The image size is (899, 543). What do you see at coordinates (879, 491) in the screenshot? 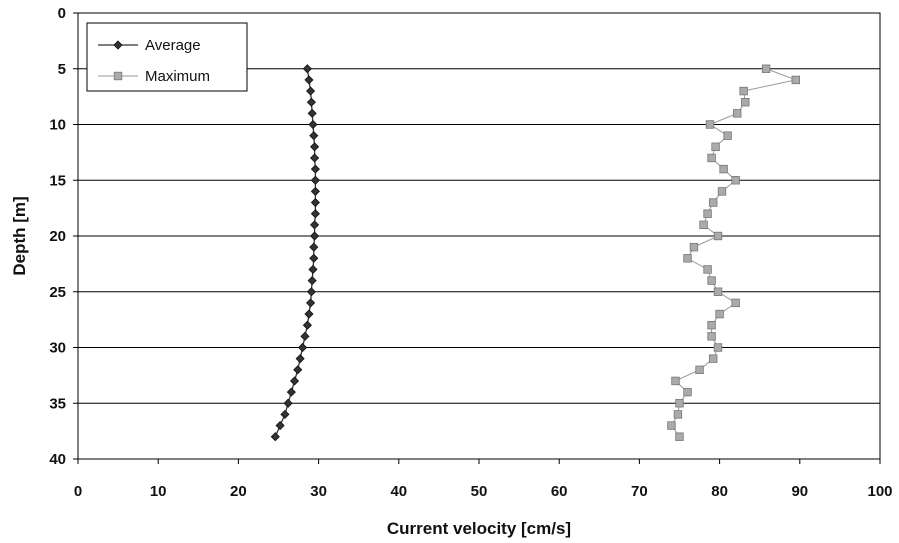
I see `x-tick-label: 100` at bounding box center [879, 491].